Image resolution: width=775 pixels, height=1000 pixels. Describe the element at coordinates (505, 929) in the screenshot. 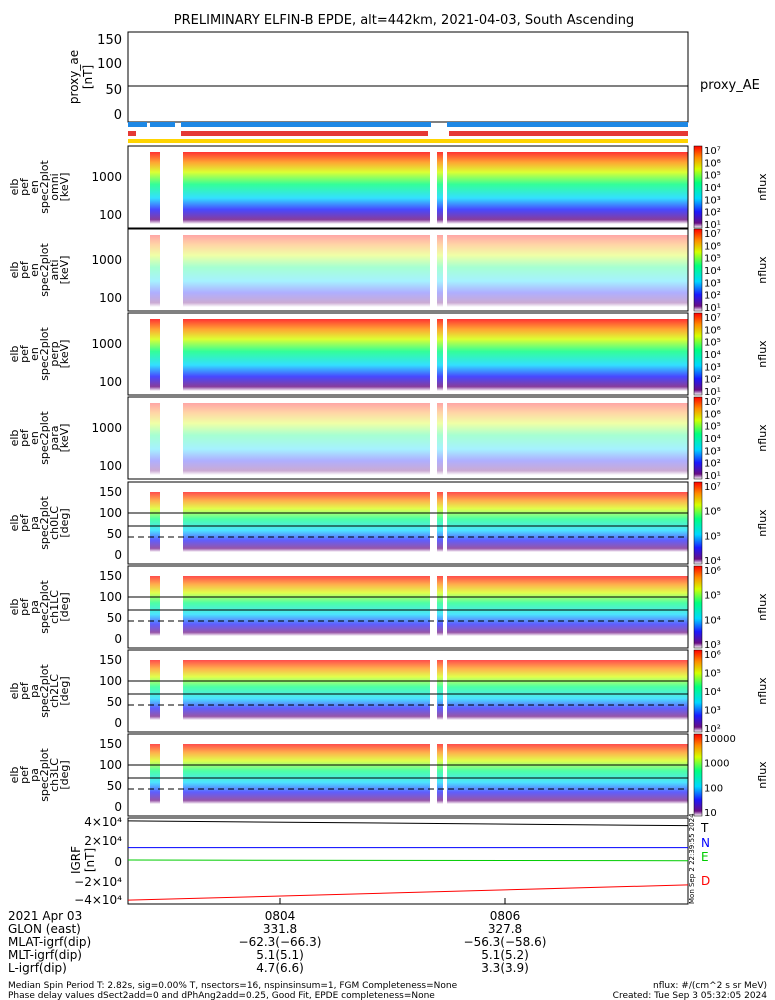

I see `footer-row-c2: 327.8` at that location.